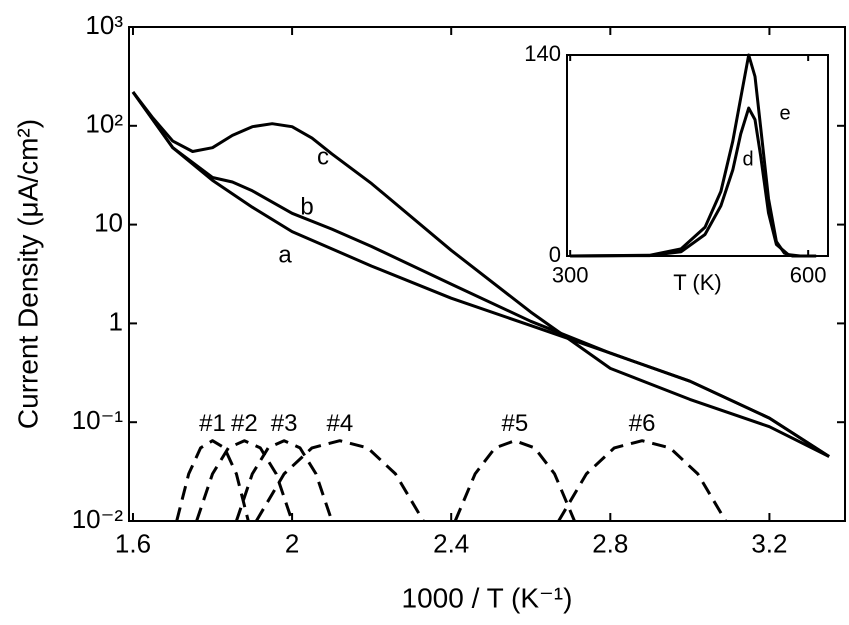  I want to click on series-label: d, so click(747, 159).